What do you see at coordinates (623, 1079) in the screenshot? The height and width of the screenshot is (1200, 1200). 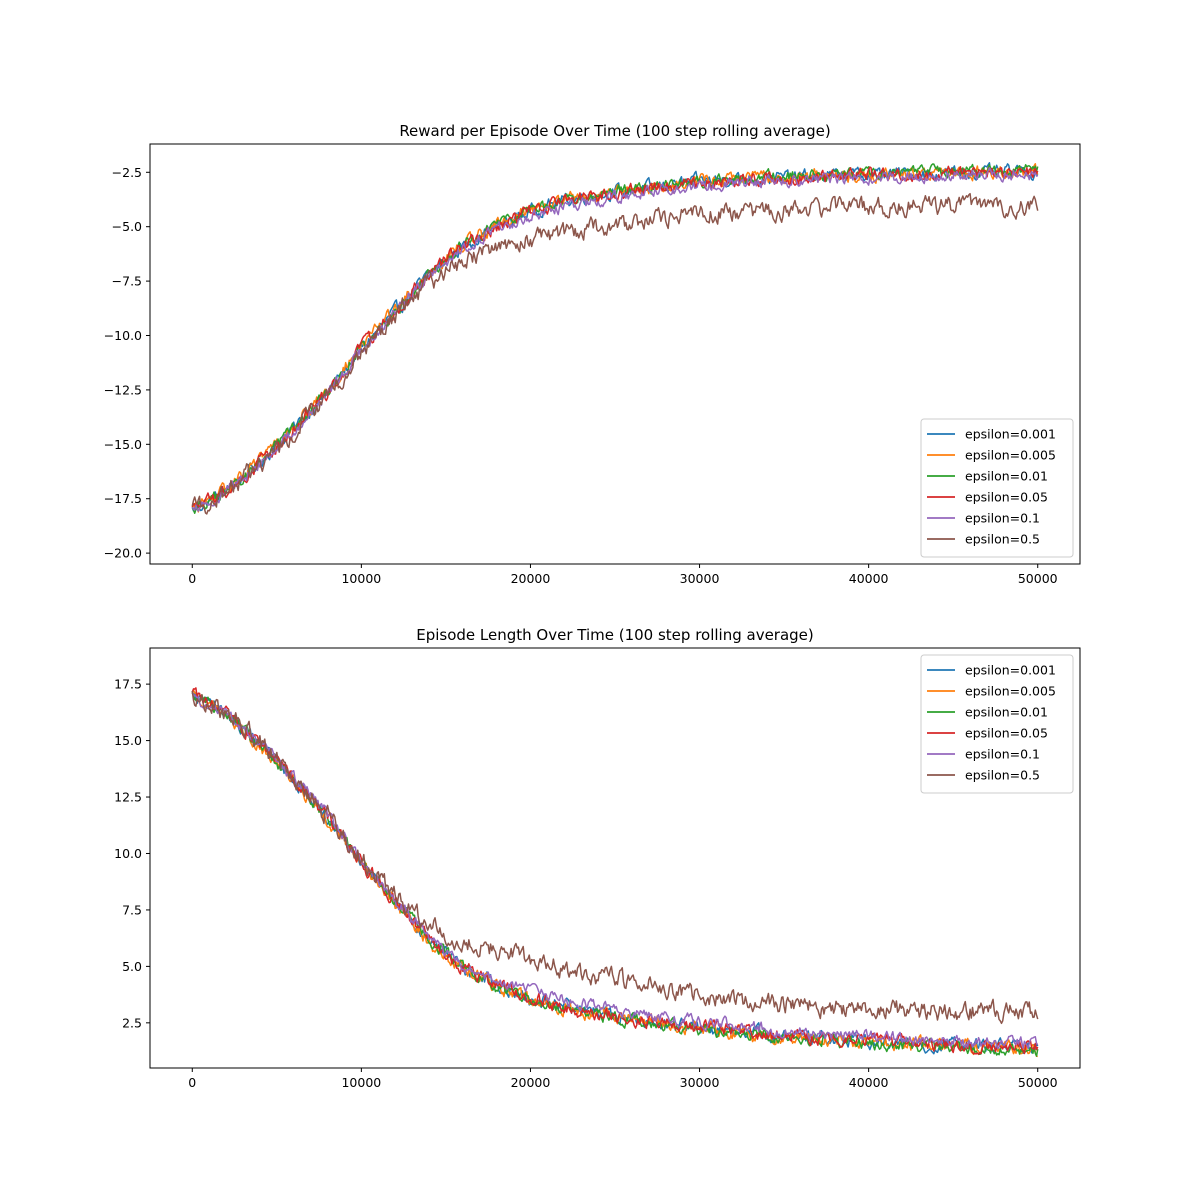 I see `episode-length-chart-x-ticks: 0 10000 20000 30000 40000 50000` at bounding box center [623, 1079].